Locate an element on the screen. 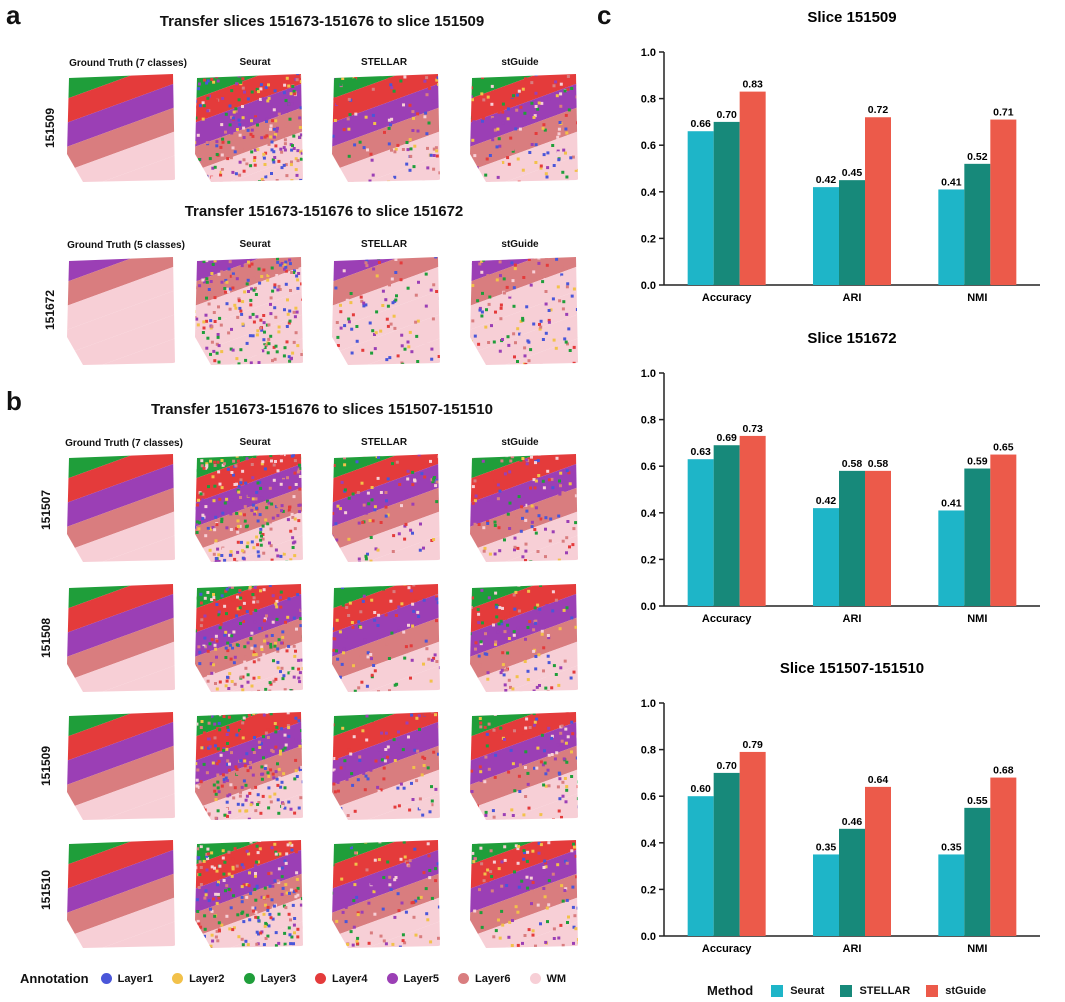  x-tick-label: Accuracy is located at coordinates (727, 619).